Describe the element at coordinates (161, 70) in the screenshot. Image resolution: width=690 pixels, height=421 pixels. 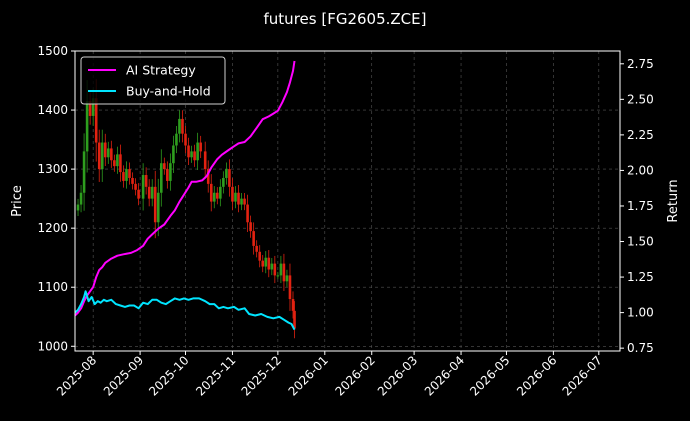
I see `legend-label: AI Strategy` at that location.